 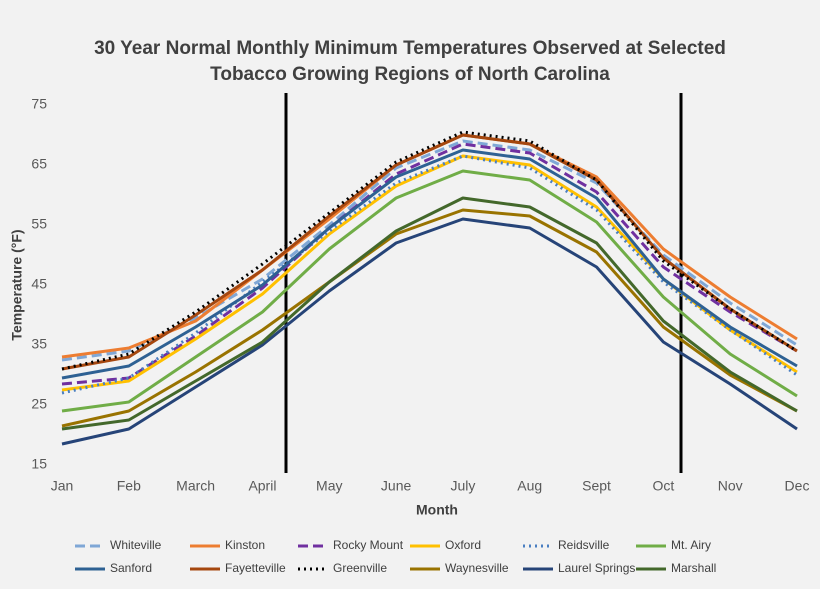 I want to click on x-tick-label: July, so click(x=462, y=486).